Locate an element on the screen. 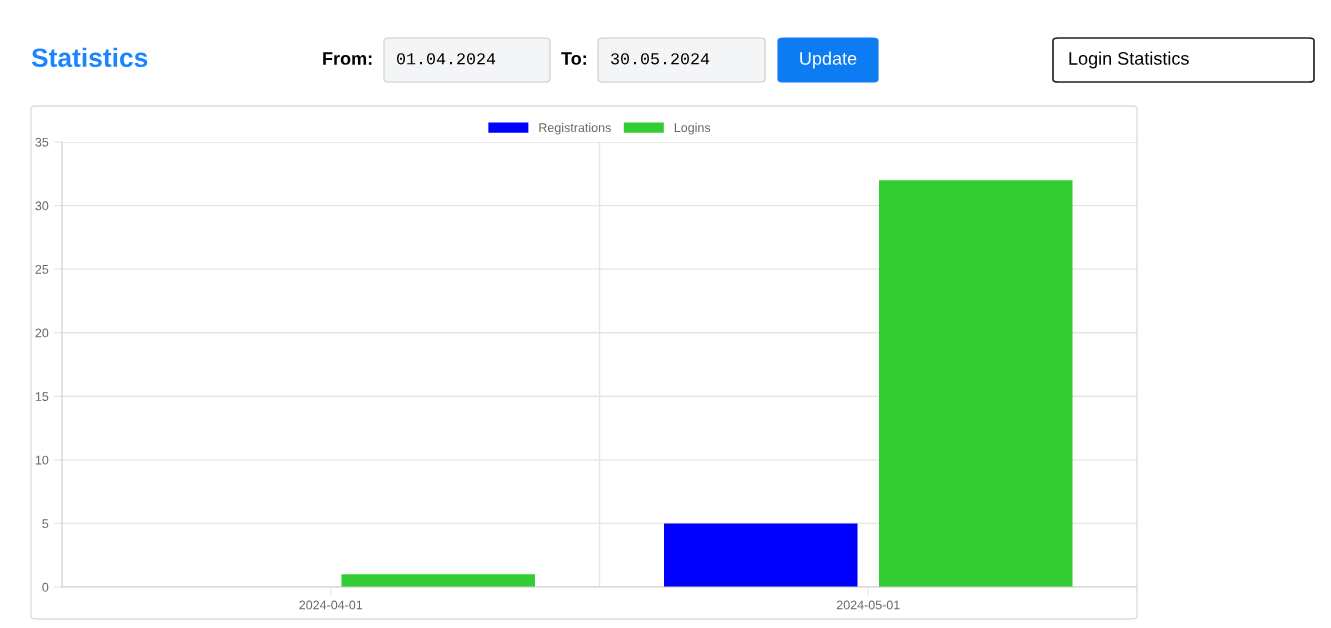 This screenshot has height=628, width=1331. y-tick-label: 25 is located at coordinates (42, 269).